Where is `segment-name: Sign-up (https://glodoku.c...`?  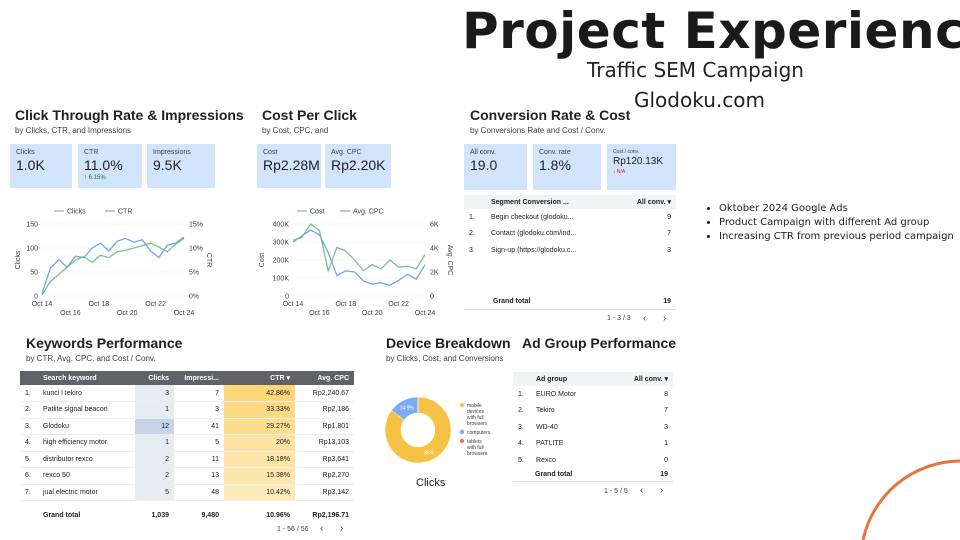 segment-name: Sign-up (https://glodoku.c... is located at coordinates (534, 250).